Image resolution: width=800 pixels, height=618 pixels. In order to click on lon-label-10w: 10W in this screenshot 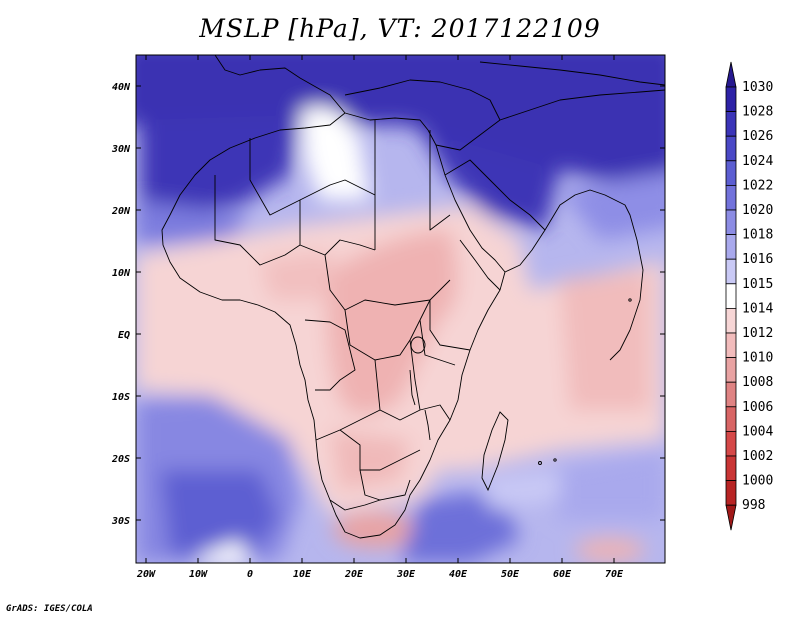, I will do `click(198, 574)`.